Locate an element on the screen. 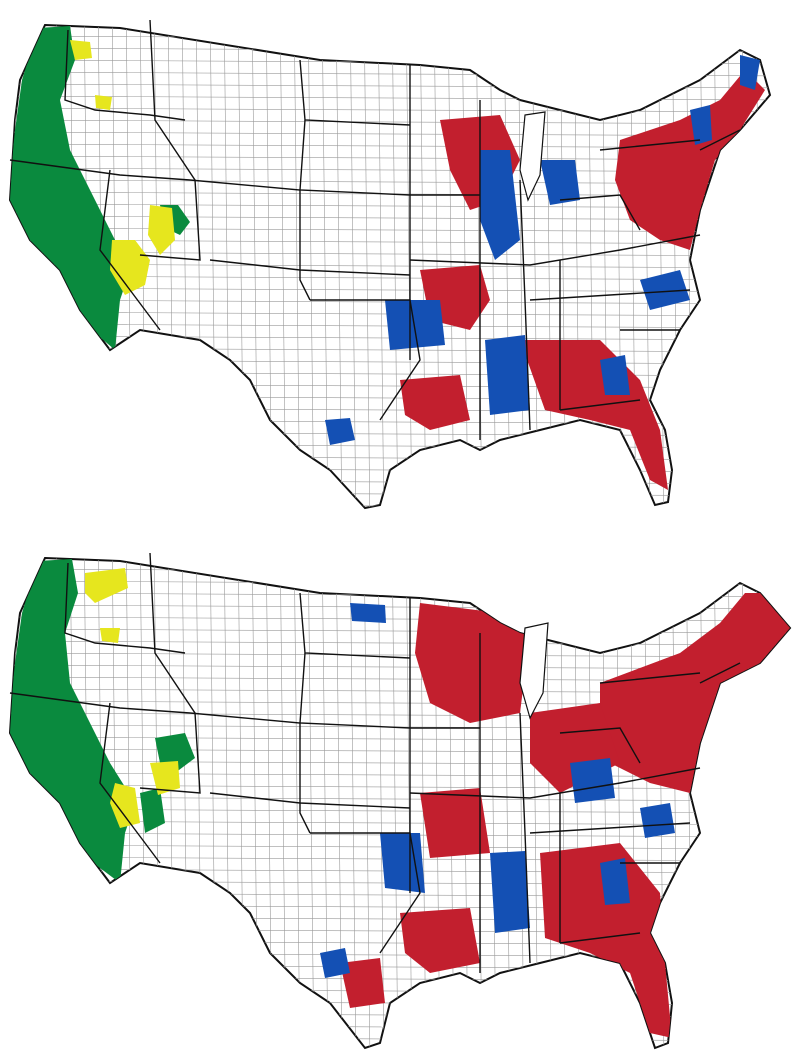 This screenshot has height=1063, width=800. region-blue-maine is located at coordinates (750, 72).